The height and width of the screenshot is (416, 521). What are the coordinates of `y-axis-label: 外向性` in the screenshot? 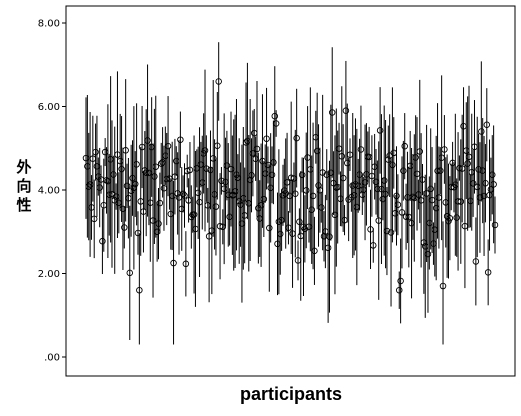 It's located at (23, 186).